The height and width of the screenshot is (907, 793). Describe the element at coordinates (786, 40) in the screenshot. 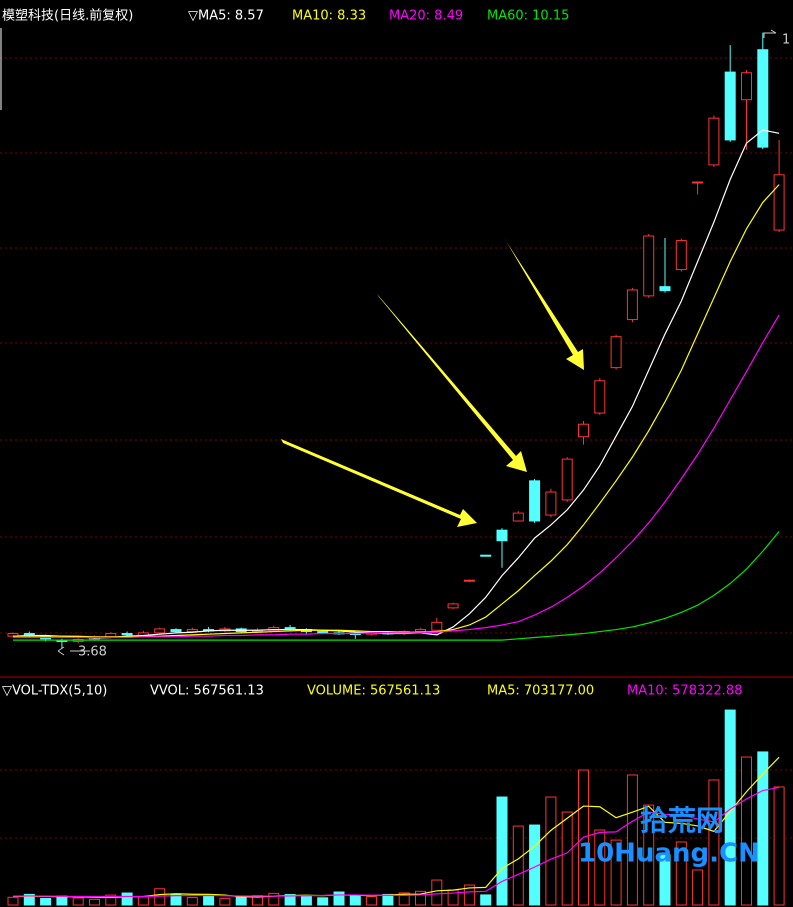

I see `high-label: 1` at that location.